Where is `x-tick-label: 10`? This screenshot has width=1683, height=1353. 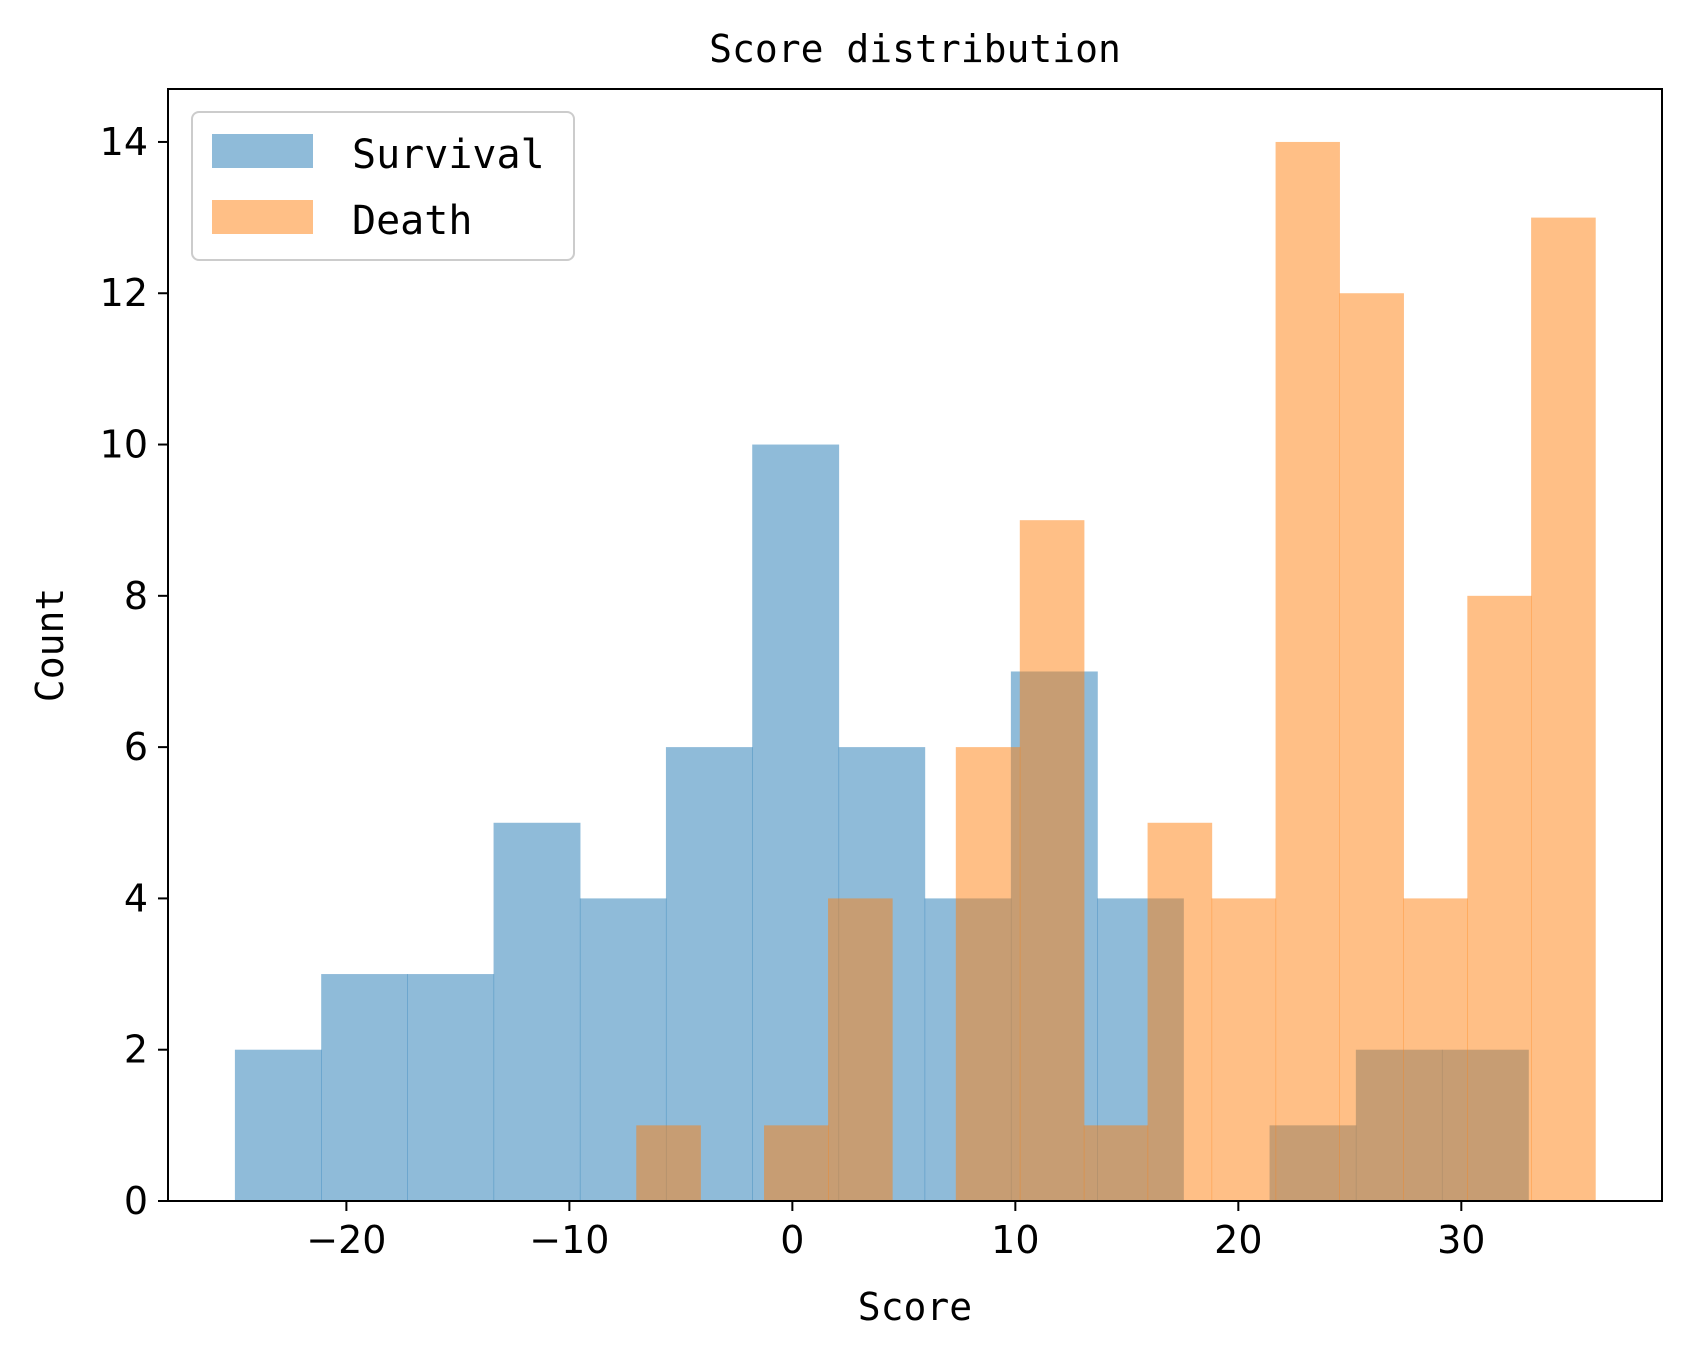
x-tick-label: 10 is located at coordinates (1015, 1240).